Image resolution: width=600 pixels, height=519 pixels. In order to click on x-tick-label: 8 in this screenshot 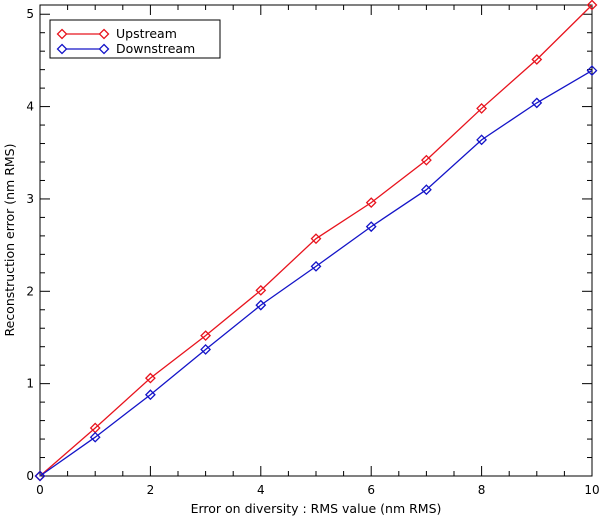, I will do `click(482, 490)`.